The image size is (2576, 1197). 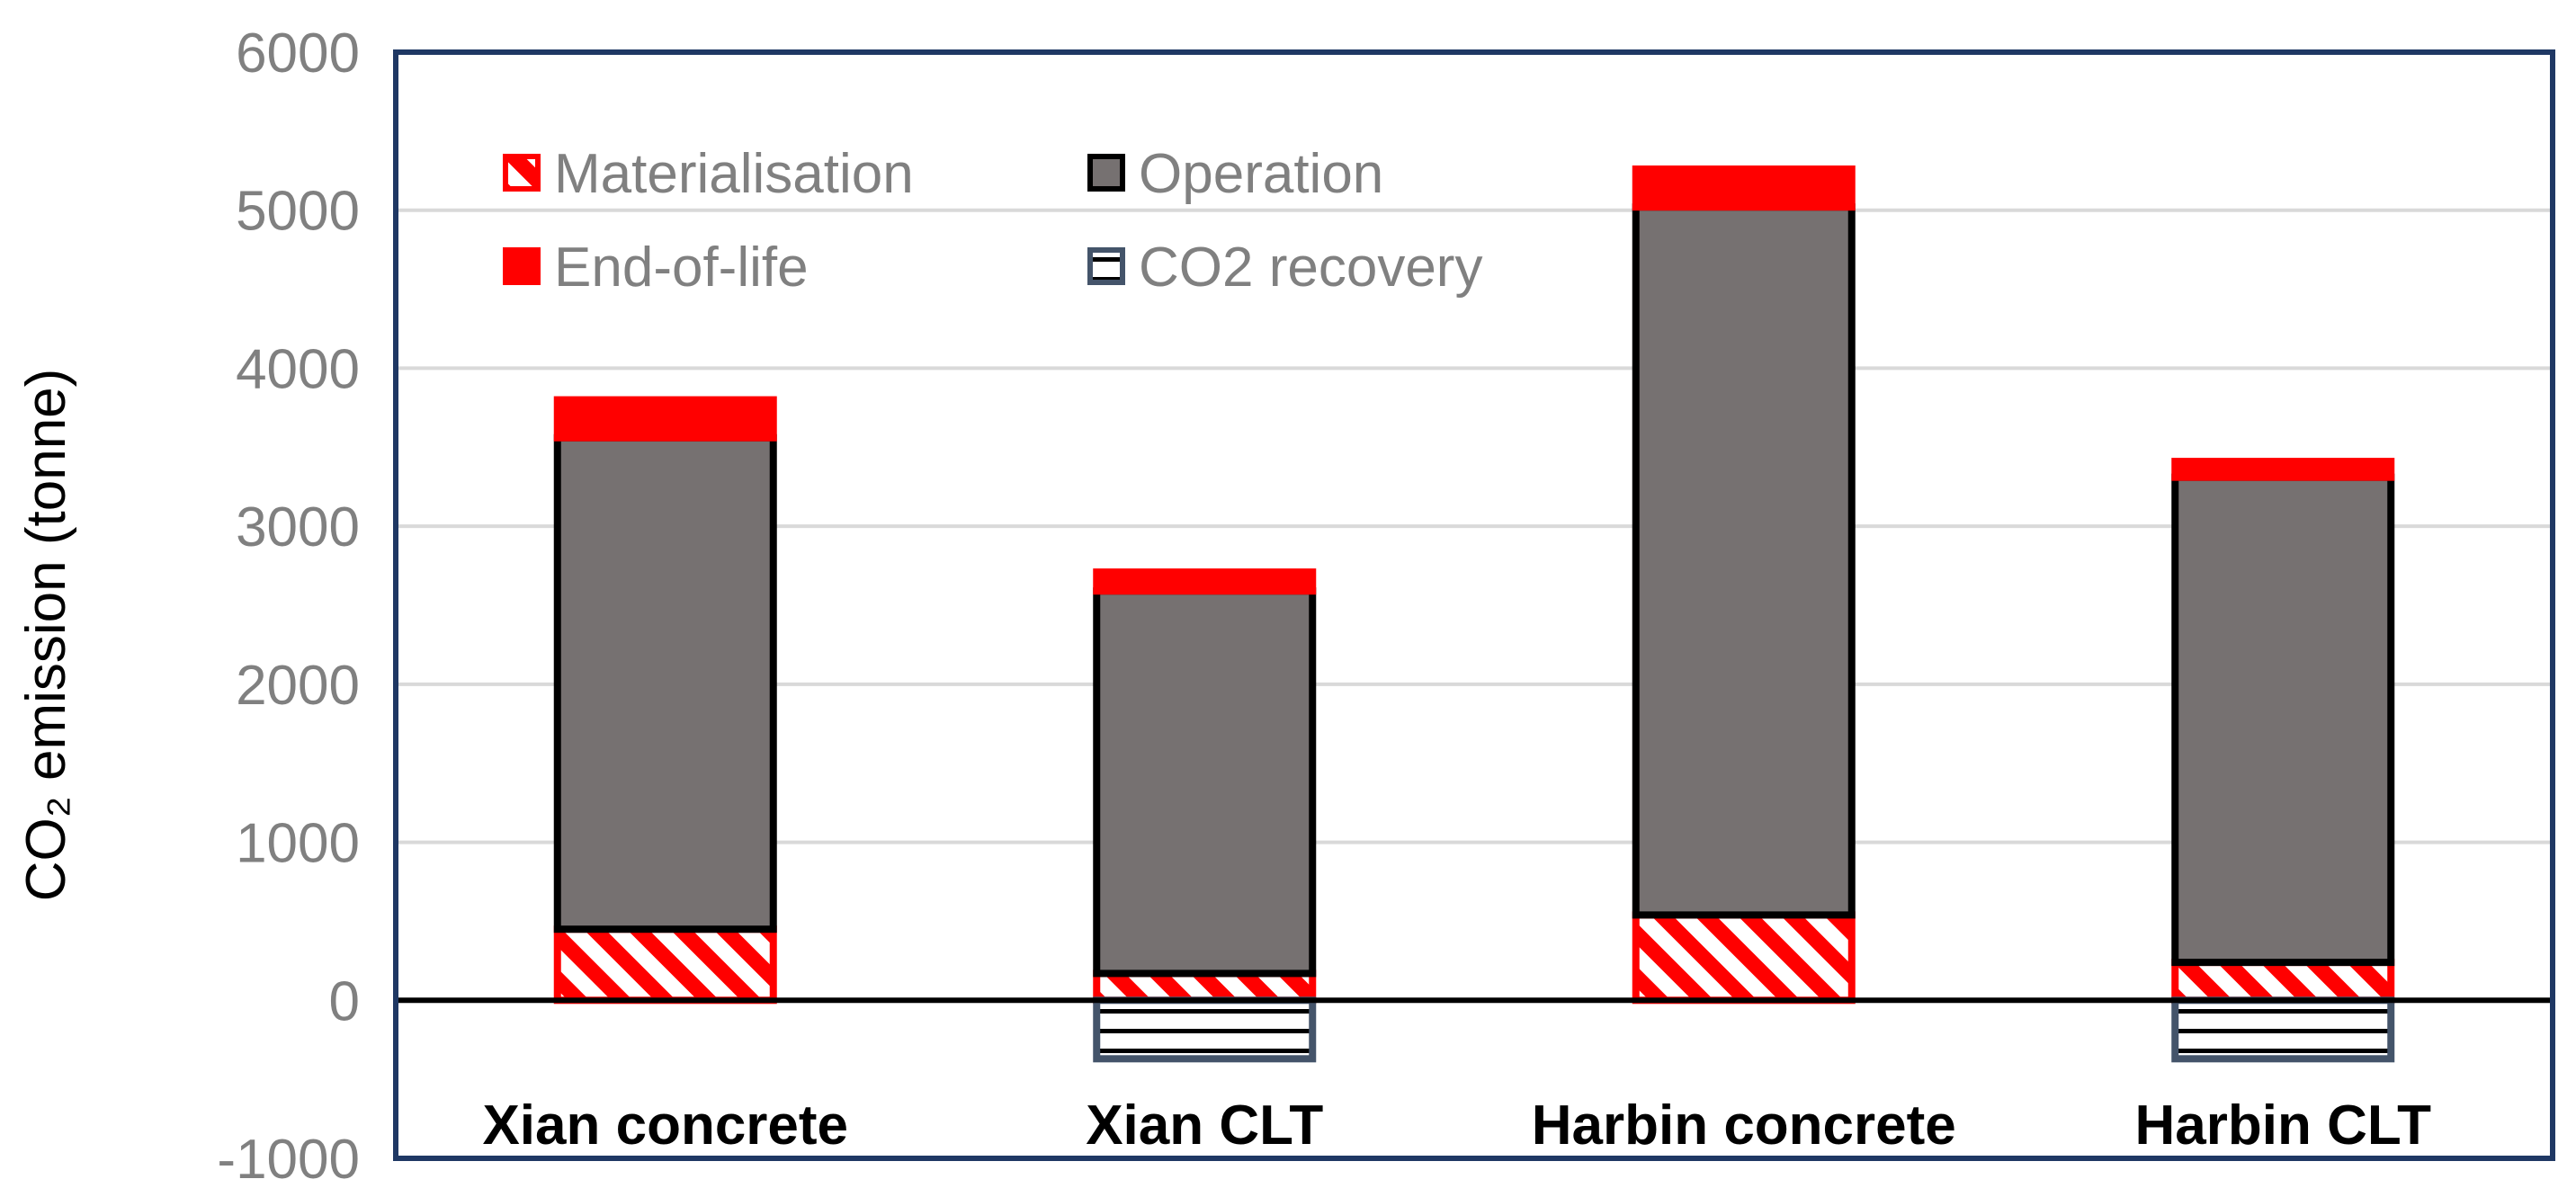 I want to click on legend-entry-2: End-of-life, so click(x=656, y=268).